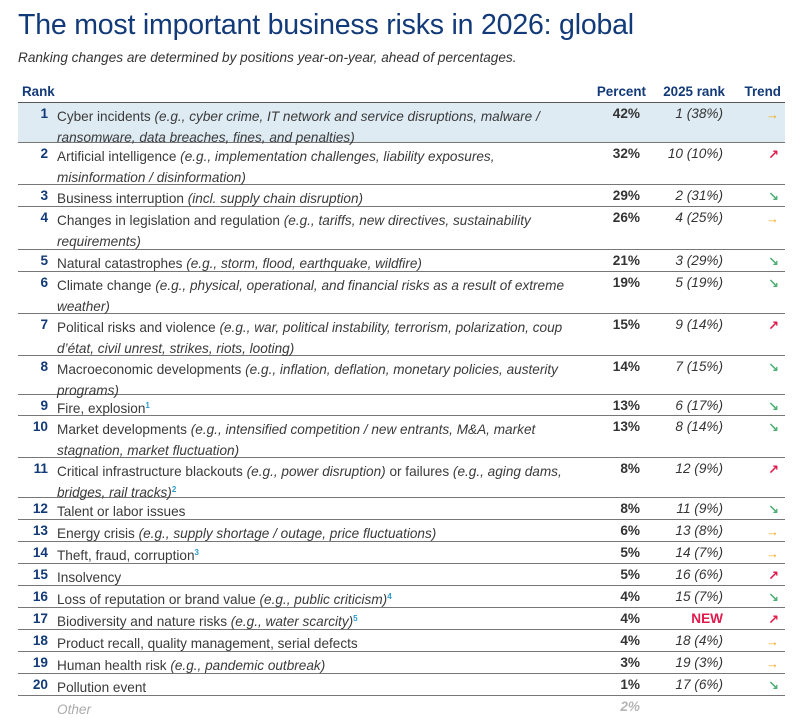  Describe the element at coordinates (699, 684) in the screenshot. I see `previous-rank-value: 17 (6%)` at that location.